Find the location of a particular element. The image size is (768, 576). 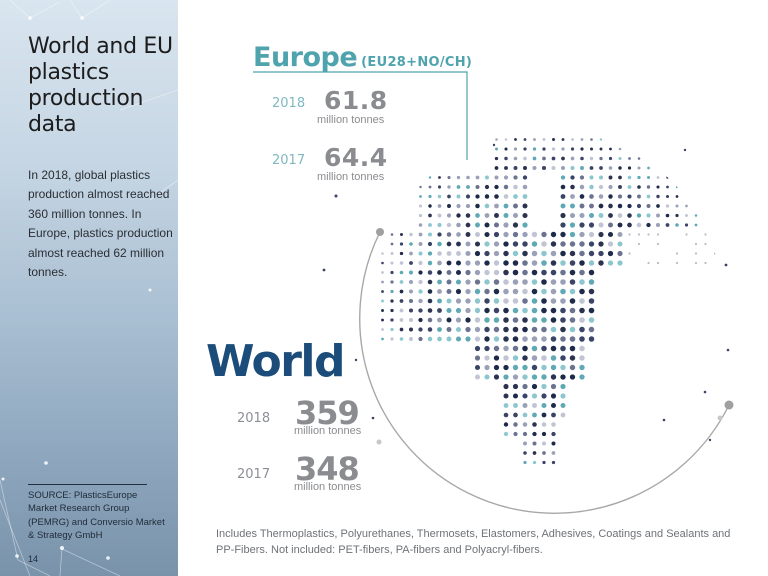

europe-heading: Europe (EU28+NO/CH) is located at coordinates (362, 57).